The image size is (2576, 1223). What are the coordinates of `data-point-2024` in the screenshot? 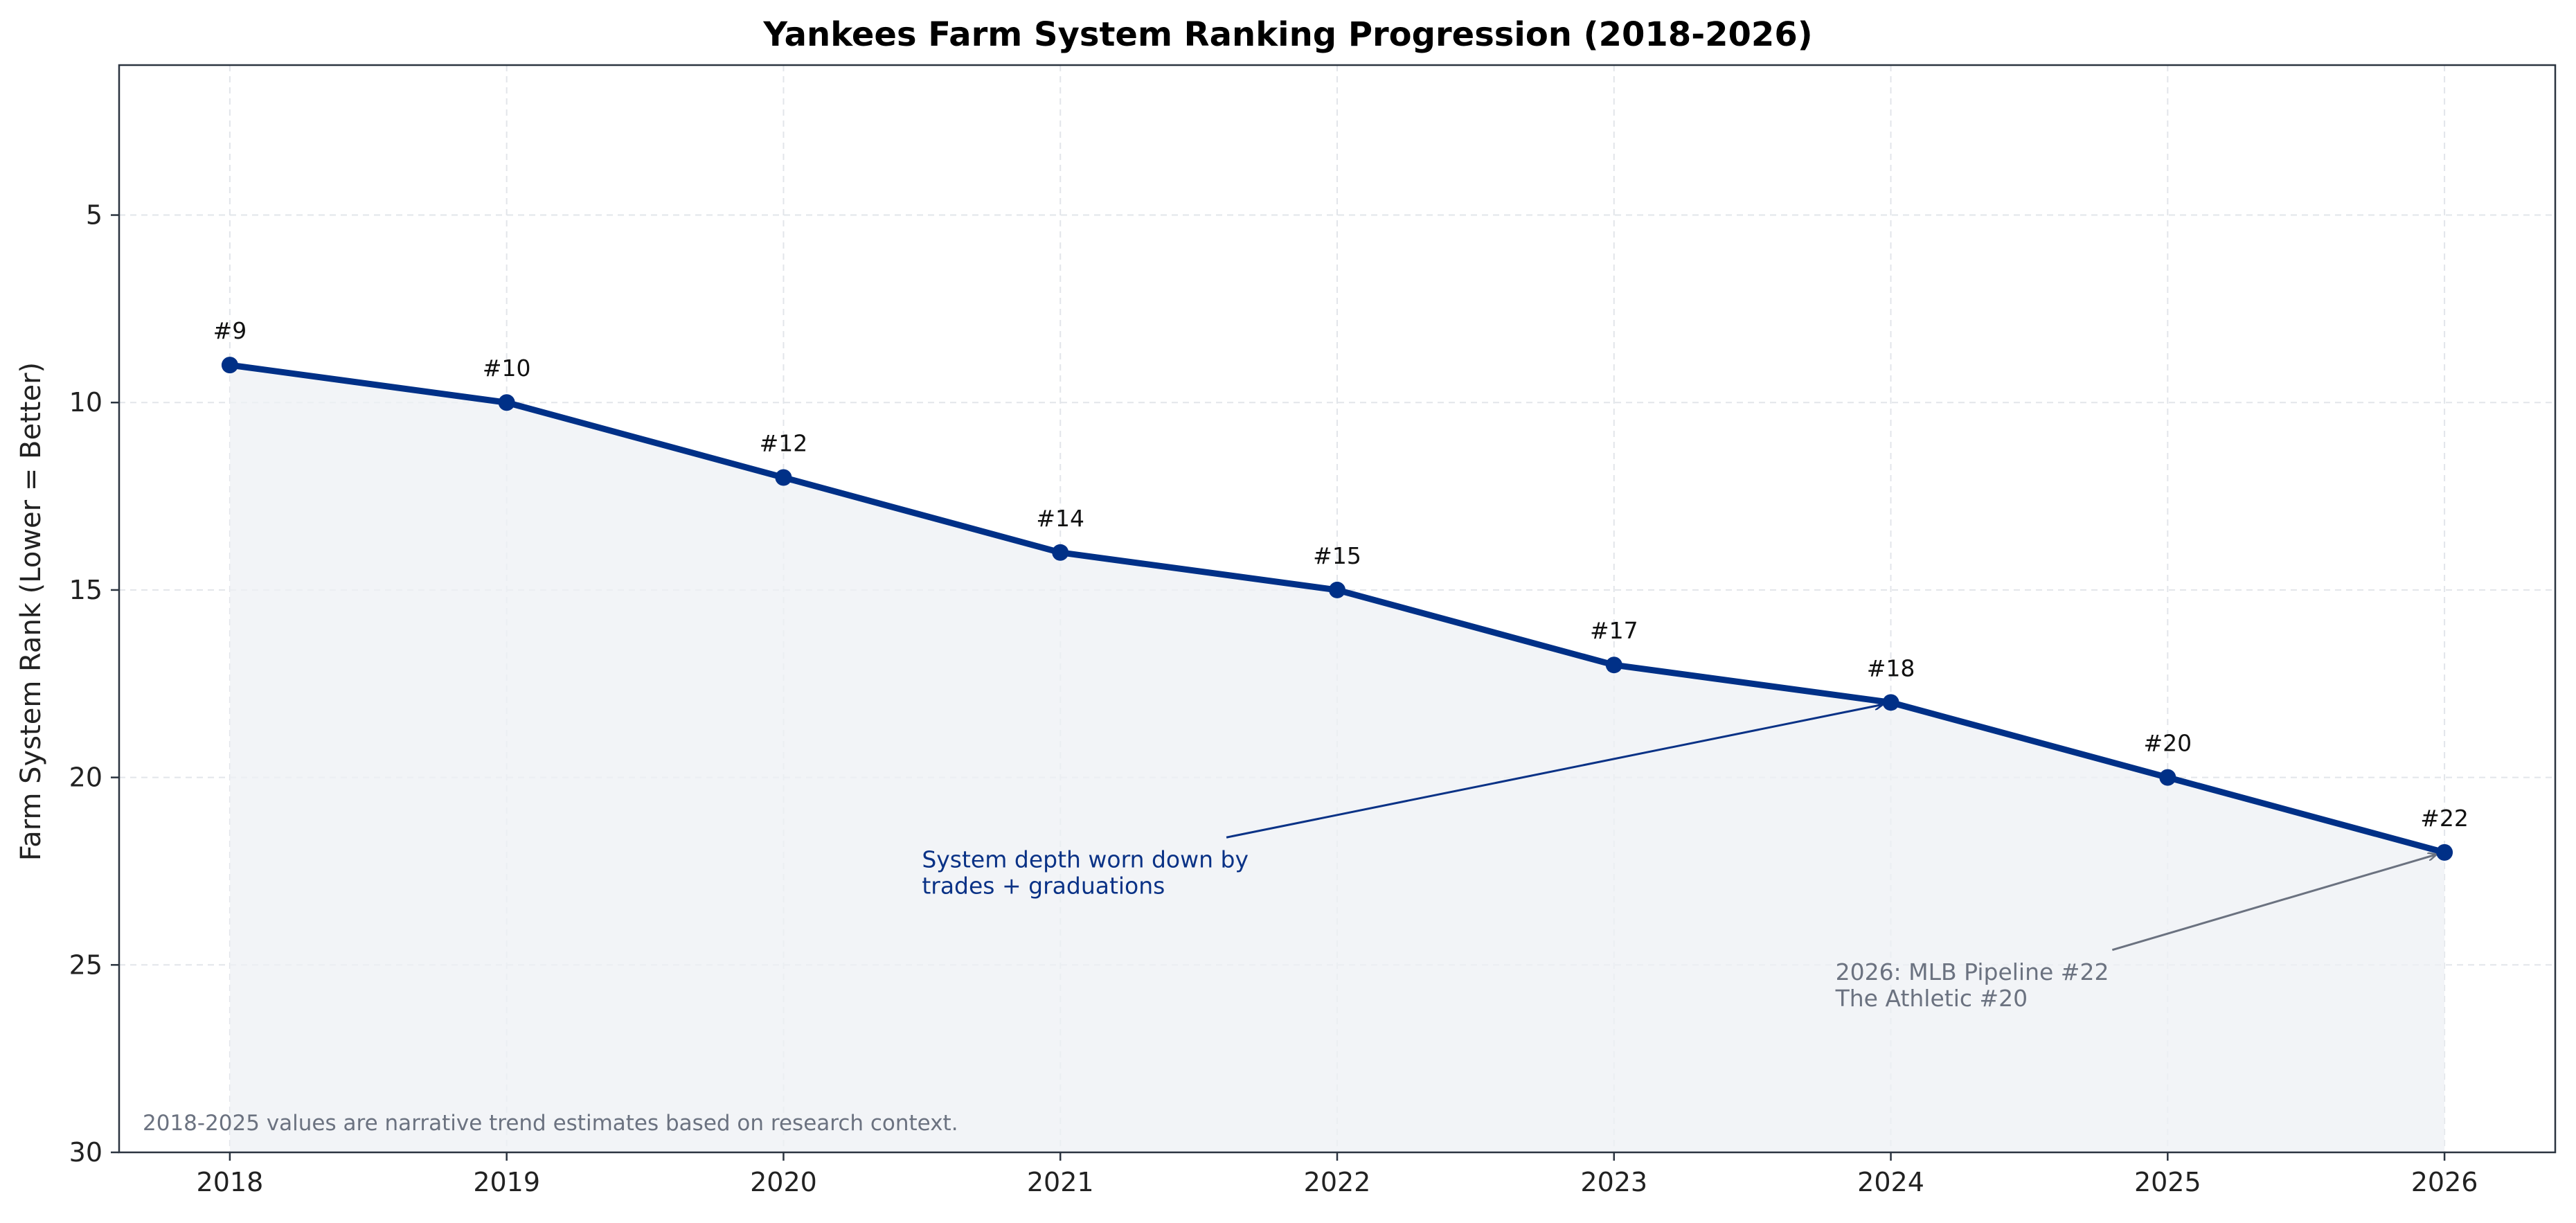 It's located at (1891, 702).